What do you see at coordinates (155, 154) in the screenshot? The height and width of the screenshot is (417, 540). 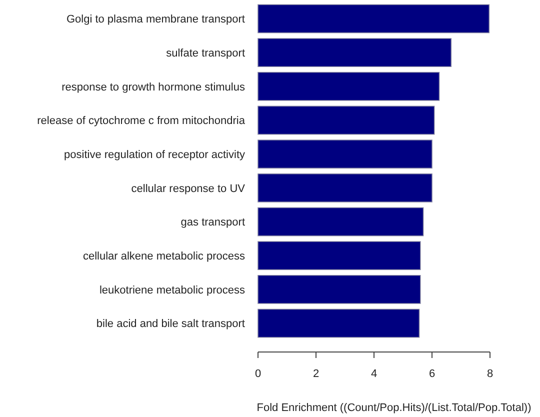 I see `y-tick-label: positive regulation of receptor activity` at bounding box center [155, 154].